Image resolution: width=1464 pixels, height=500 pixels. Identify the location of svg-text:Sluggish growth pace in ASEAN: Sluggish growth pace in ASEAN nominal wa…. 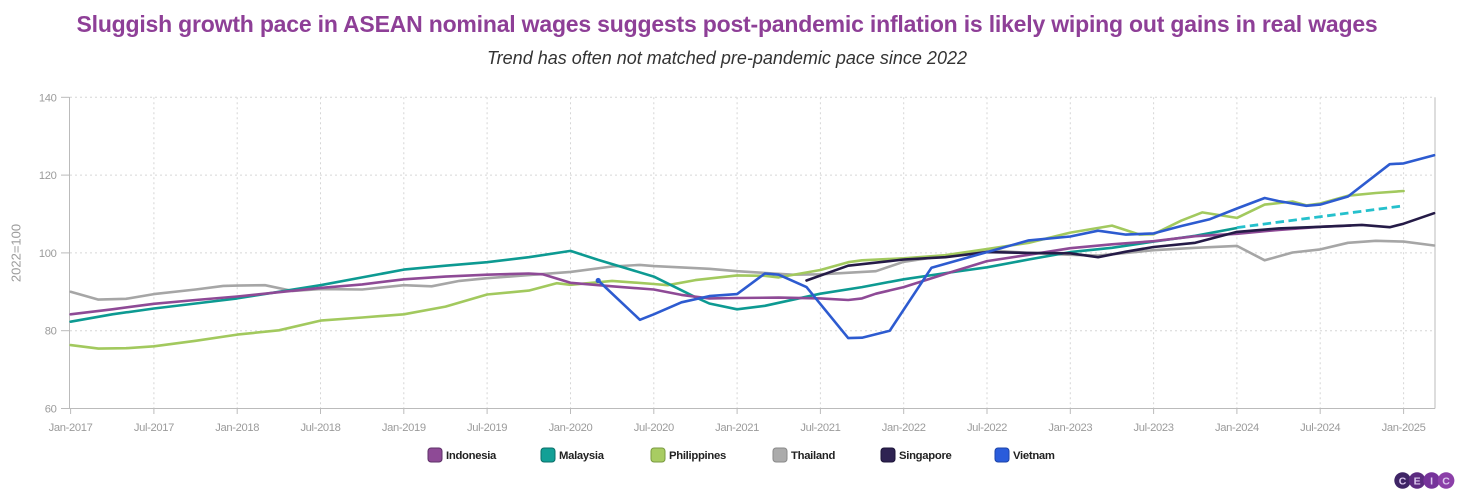
(726, 24).